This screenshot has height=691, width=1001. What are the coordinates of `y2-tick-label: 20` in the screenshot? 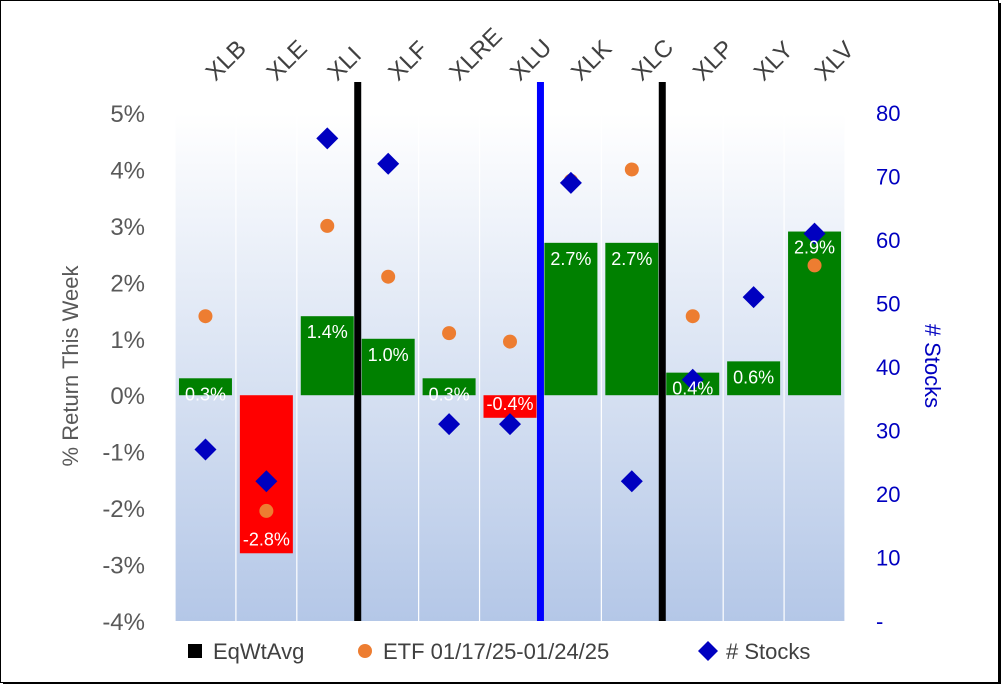 It's located at (888, 494).